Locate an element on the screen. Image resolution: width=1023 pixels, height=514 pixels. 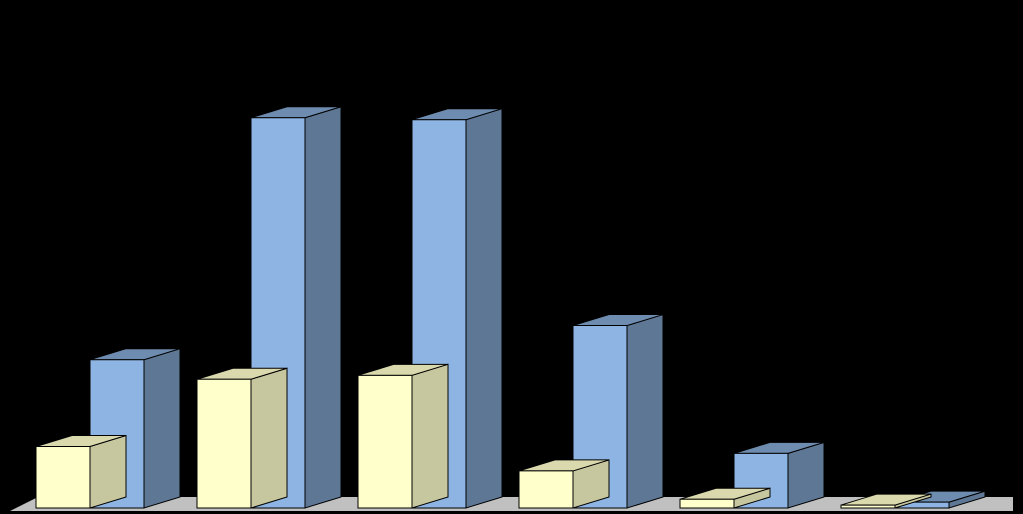
bar-series1-cat3 is located at coordinates (403, 436).